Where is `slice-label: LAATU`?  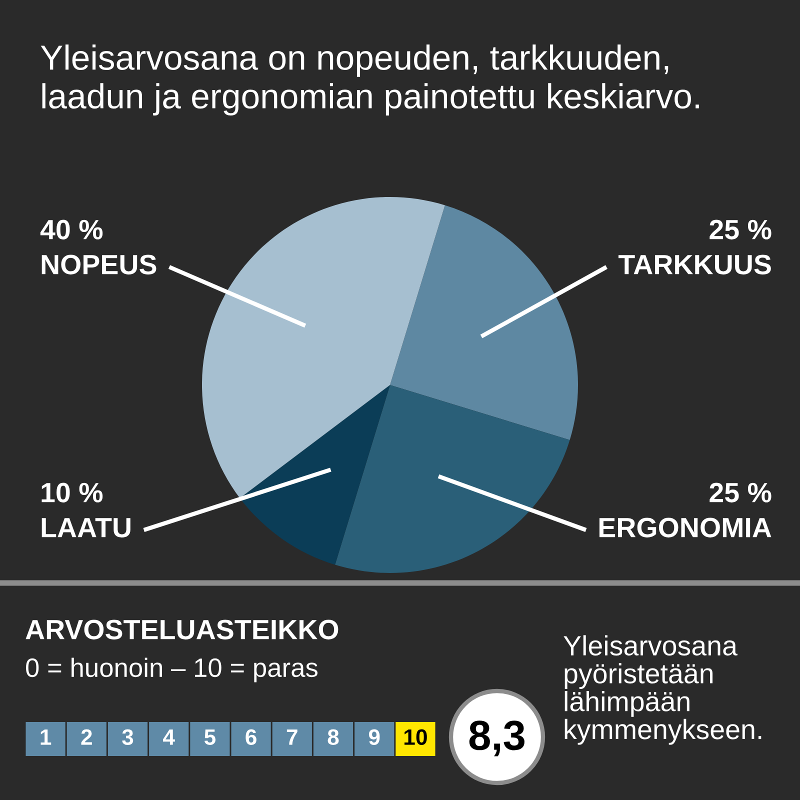
slice-label: LAATU is located at coordinates (86, 528).